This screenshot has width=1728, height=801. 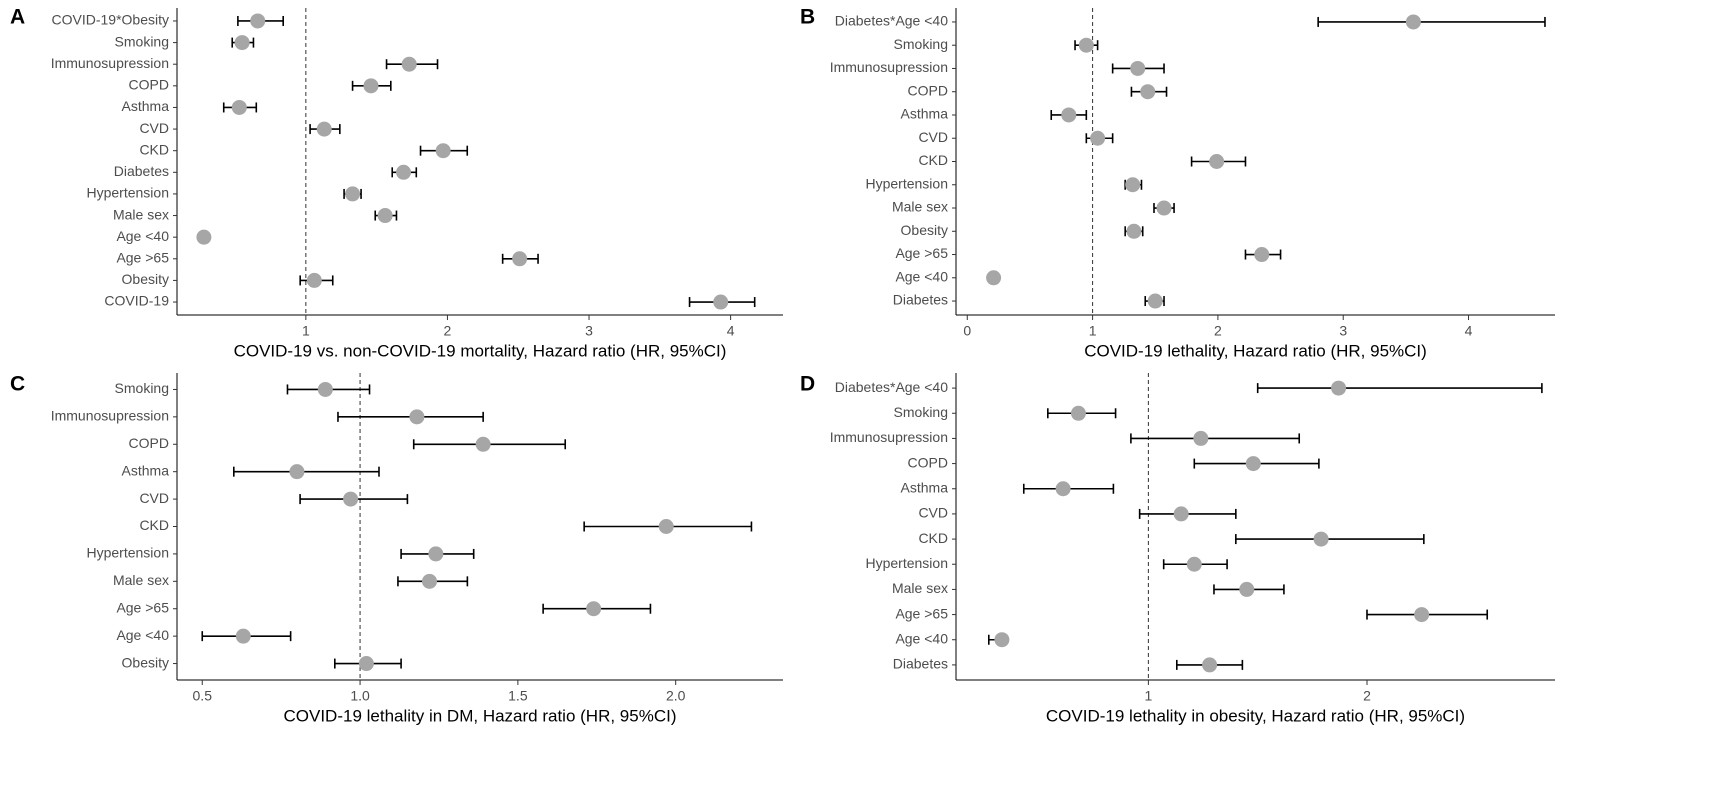 I want to click on x-tick-label: 4, so click(x=1469, y=331).